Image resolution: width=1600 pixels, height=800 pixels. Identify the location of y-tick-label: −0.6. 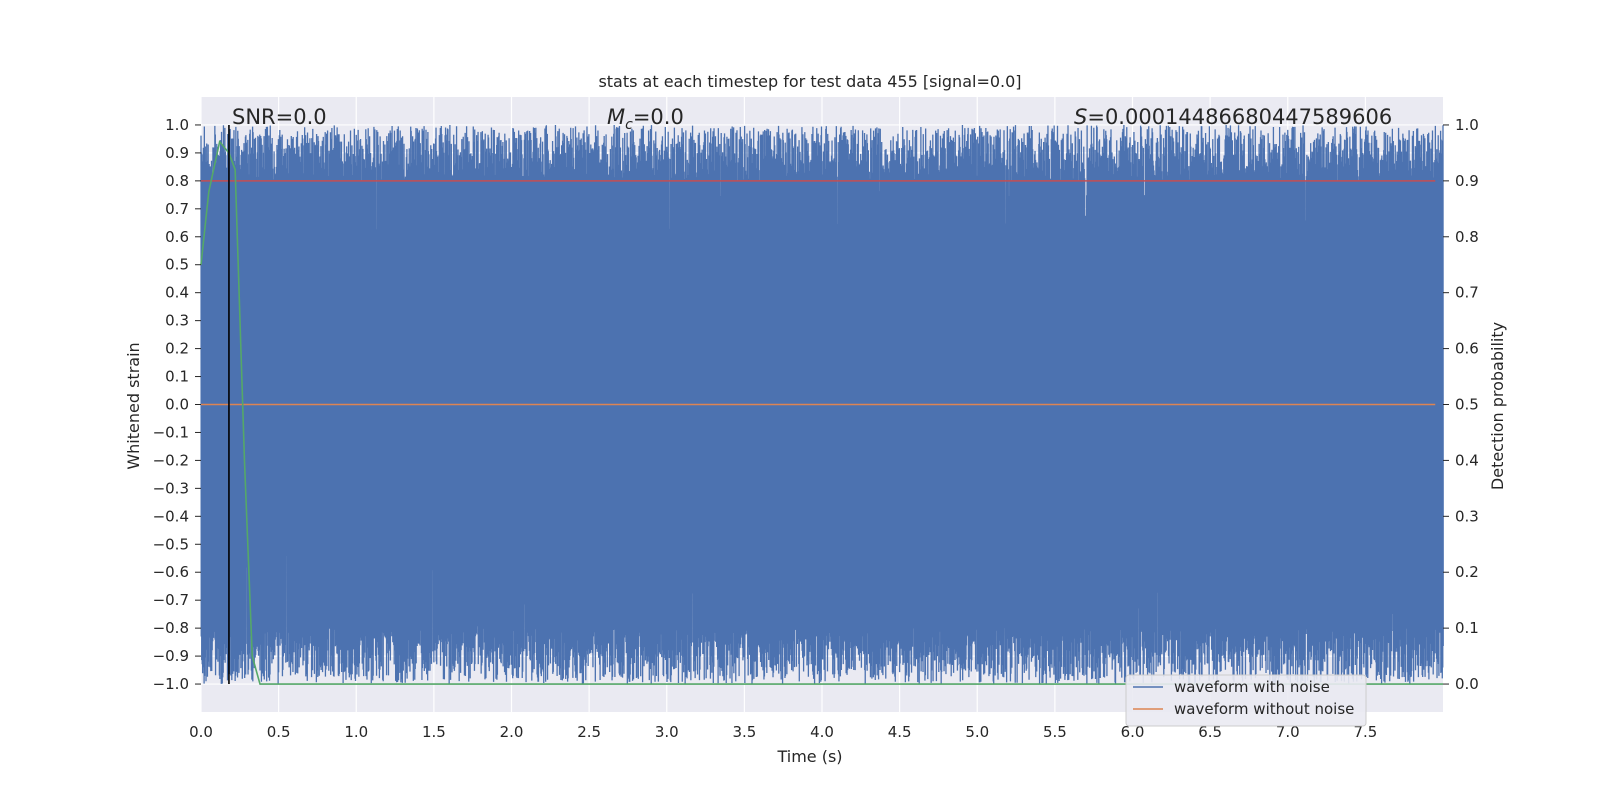
(171, 572).